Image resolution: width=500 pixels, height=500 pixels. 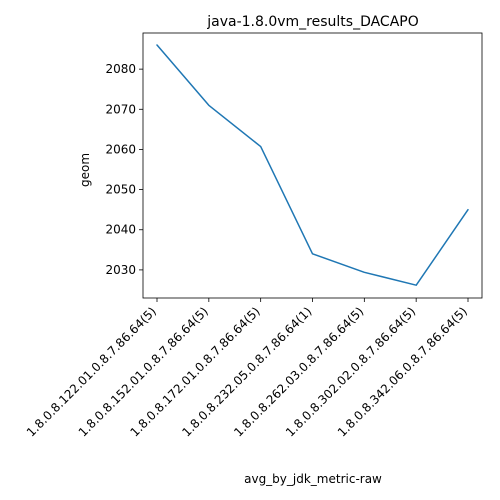 I want to click on y-tick-label: 2060, so click(x=120, y=149).